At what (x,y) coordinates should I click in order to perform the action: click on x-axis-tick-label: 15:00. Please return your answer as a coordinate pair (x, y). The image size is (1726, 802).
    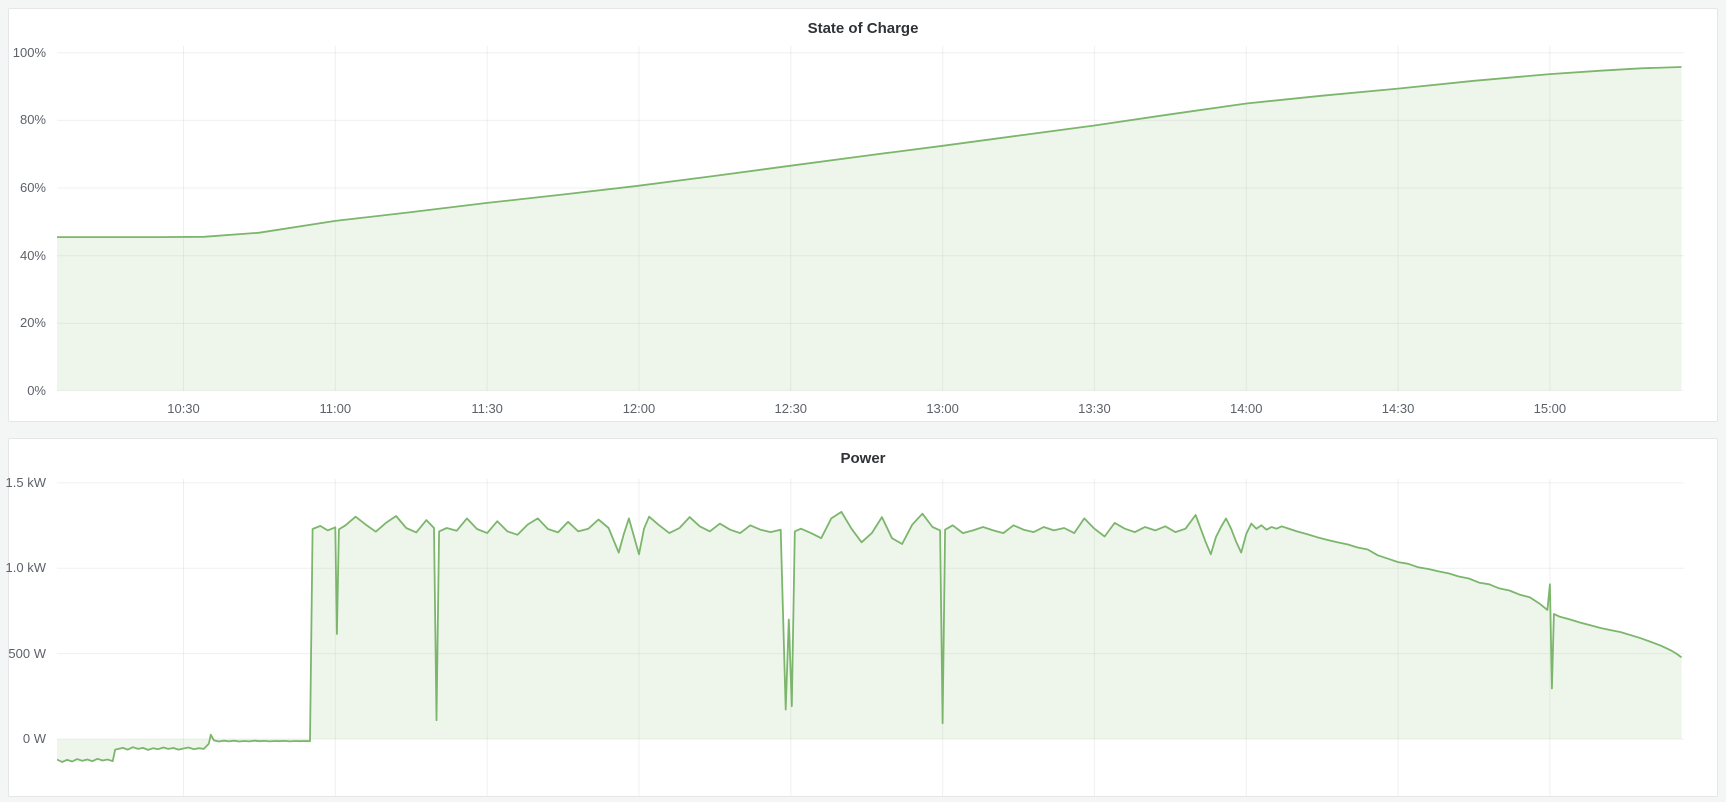
    Looking at the image, I should click on (1550, 408).